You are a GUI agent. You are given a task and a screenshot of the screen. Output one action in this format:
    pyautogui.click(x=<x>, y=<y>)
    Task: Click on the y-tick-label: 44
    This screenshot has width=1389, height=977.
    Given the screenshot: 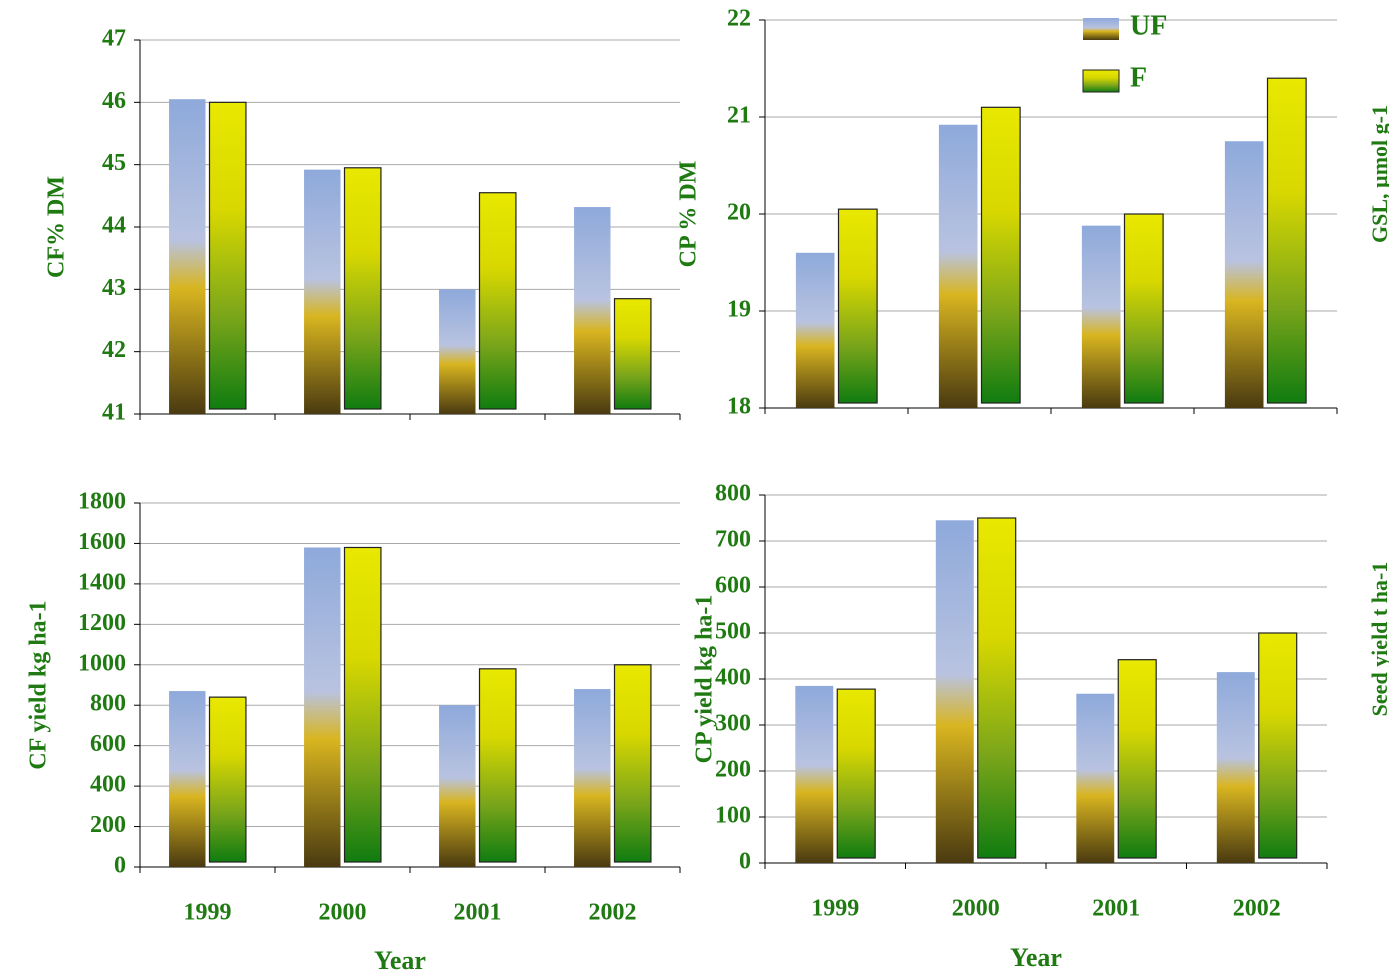 What is the action you would take?
    pyautogui.click(x=114, y=226)
    